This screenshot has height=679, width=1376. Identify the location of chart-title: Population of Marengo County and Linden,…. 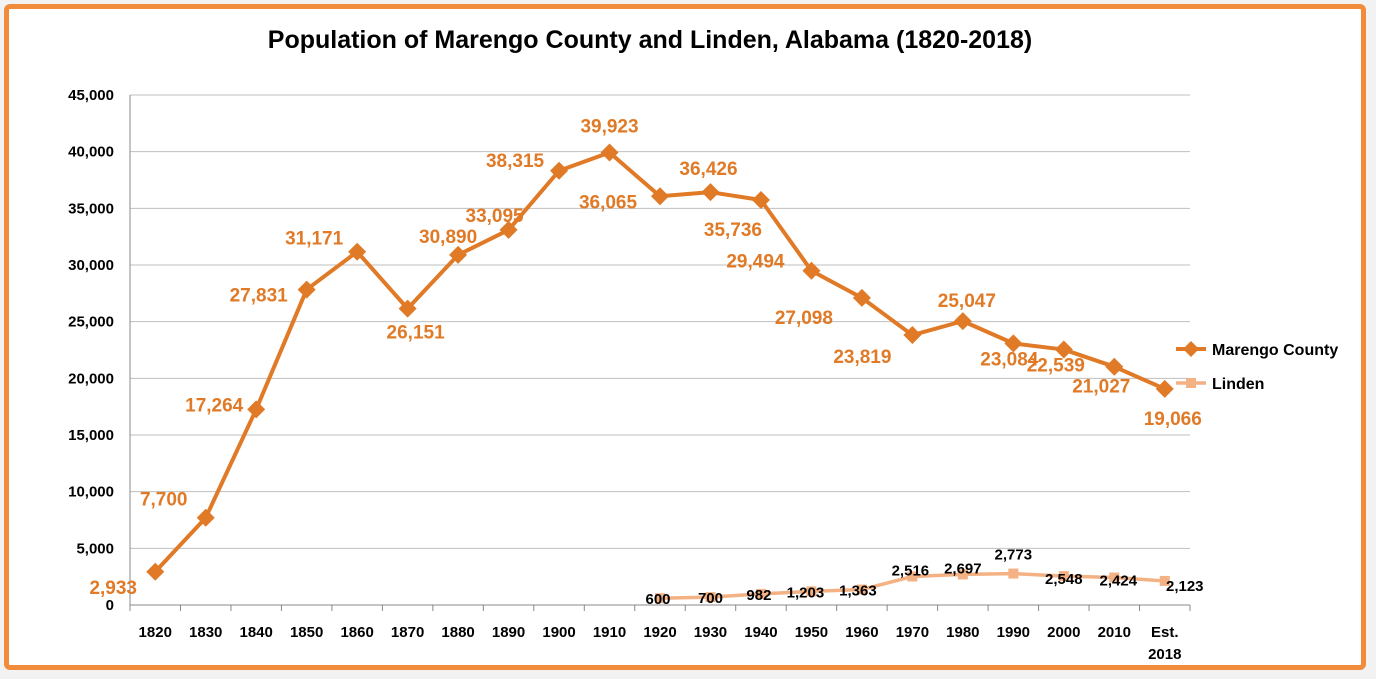
(650, 40).